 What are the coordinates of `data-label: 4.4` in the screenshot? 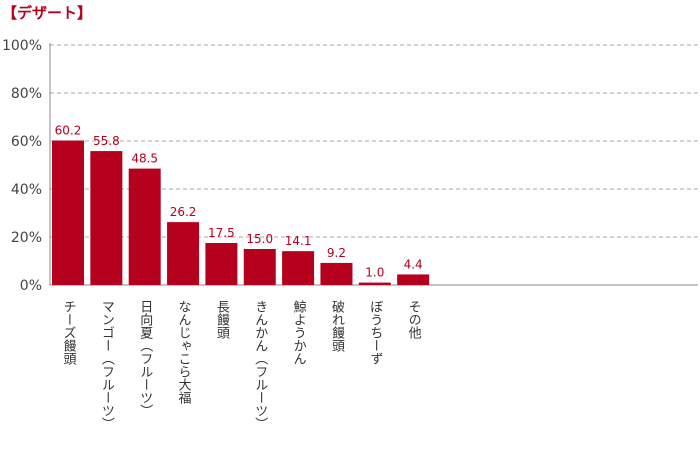 It's located at (413, 264).